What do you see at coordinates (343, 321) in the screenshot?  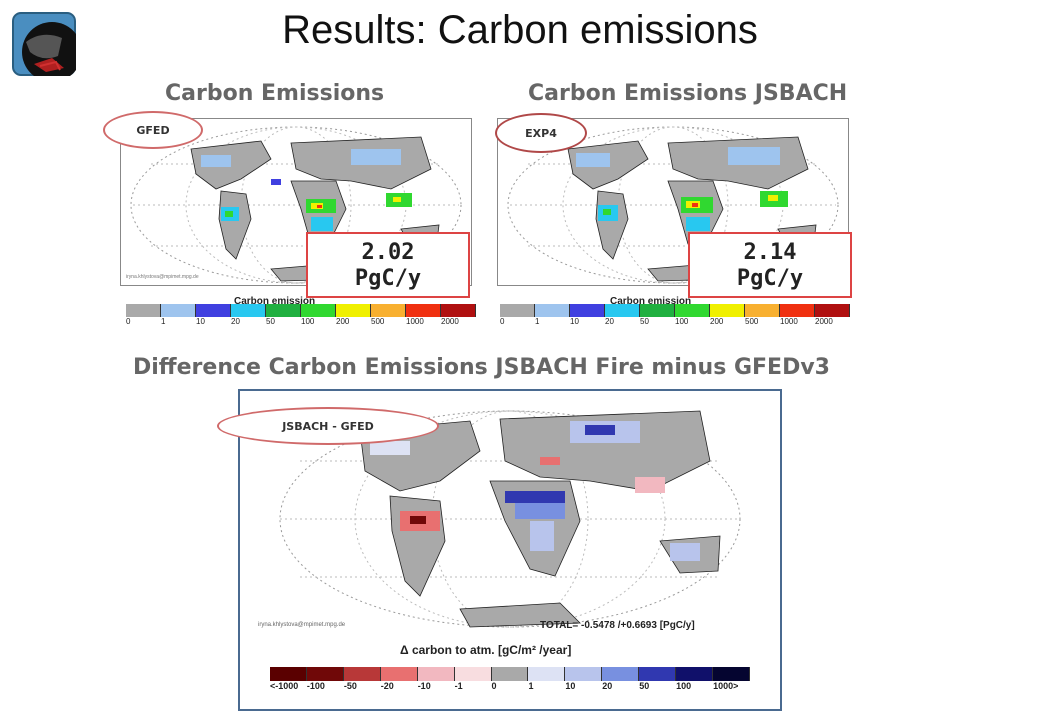 I see `left-colorbar-tick-label: 200` at bounding box center [343, 321].